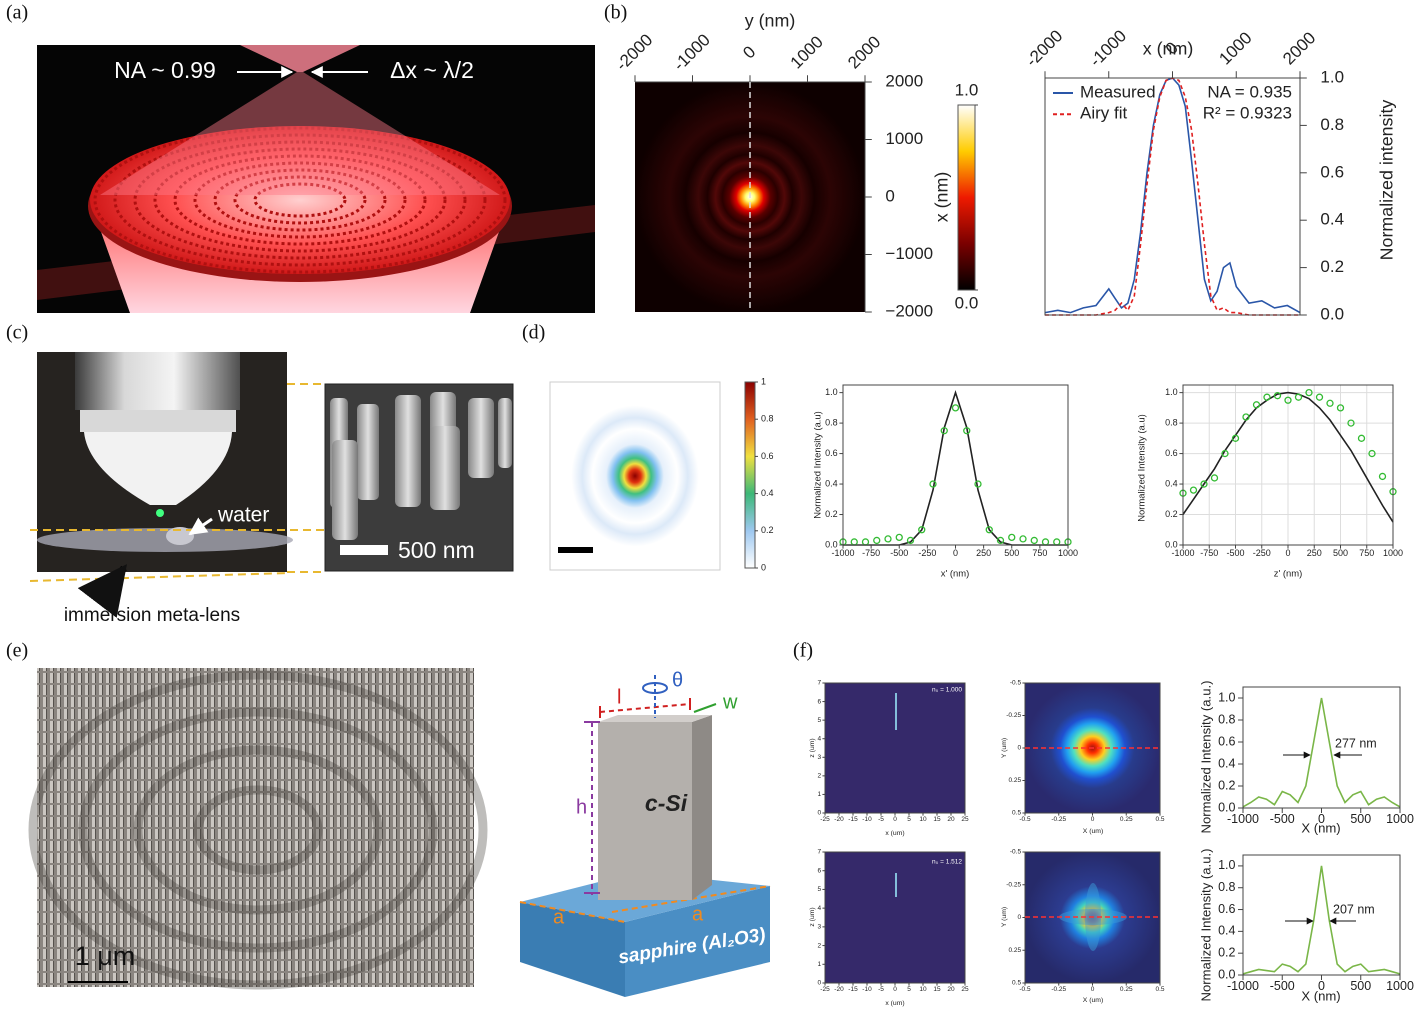  I want to click on x-tick-label: 15, so click(937, 819).